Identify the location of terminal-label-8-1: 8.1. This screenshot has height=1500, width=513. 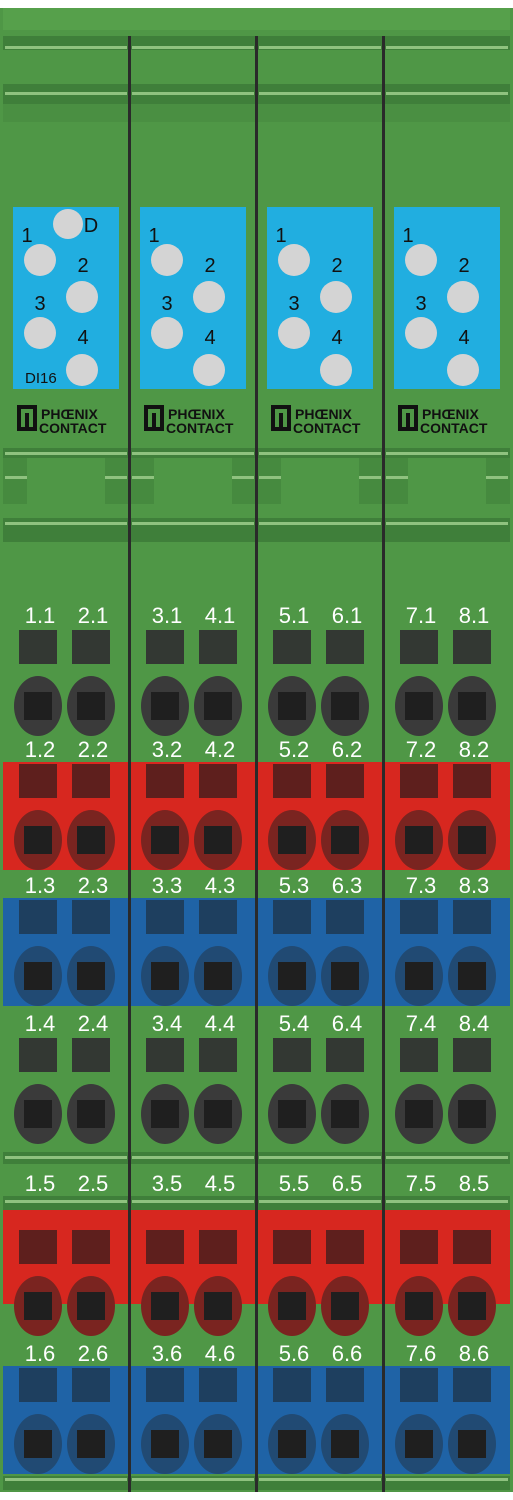
(474, 615).